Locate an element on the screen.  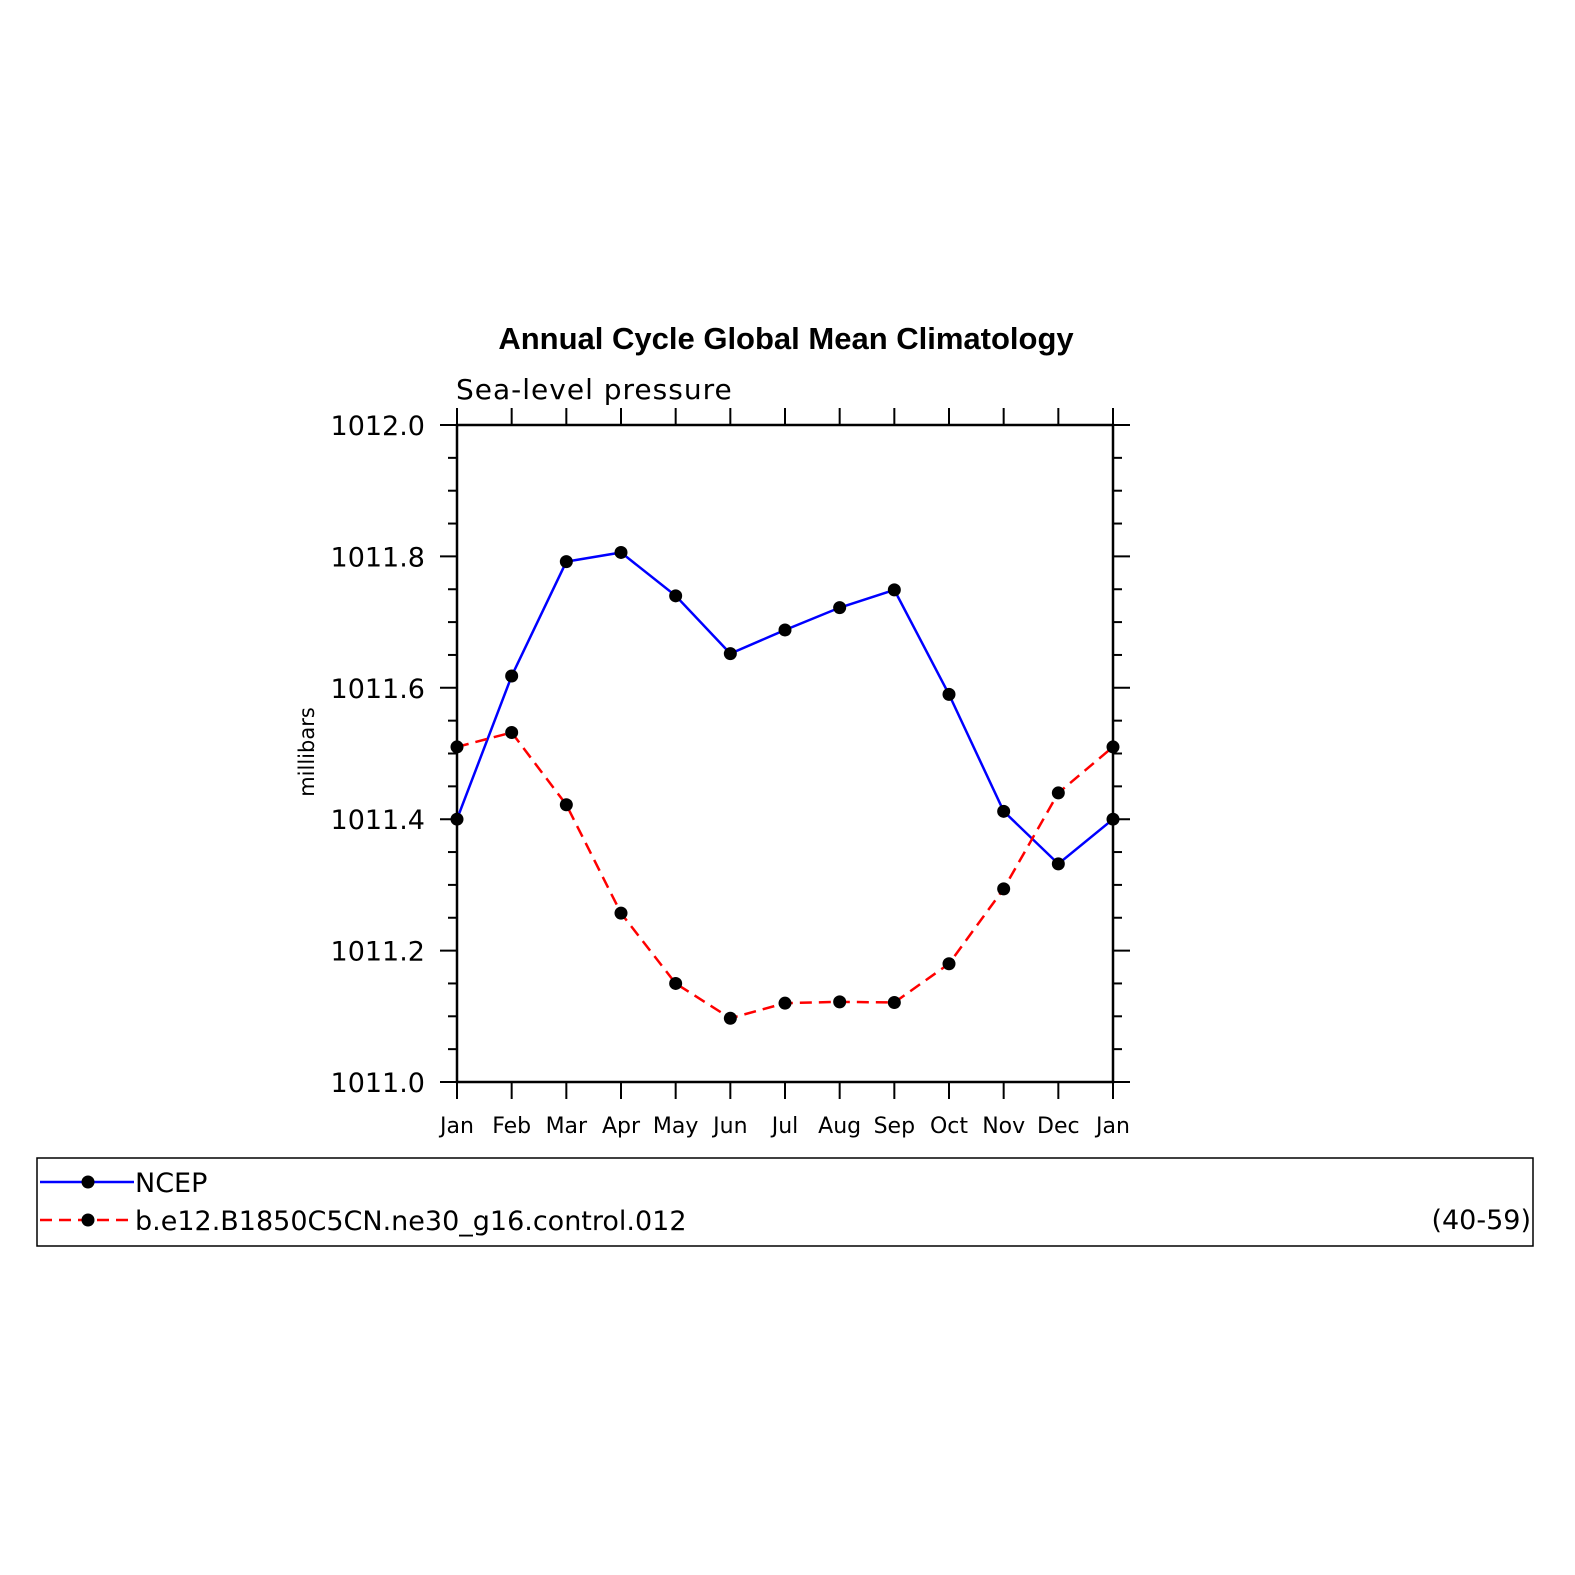
y-tick-label: 1012.0 is located at coordinates (378, 426).